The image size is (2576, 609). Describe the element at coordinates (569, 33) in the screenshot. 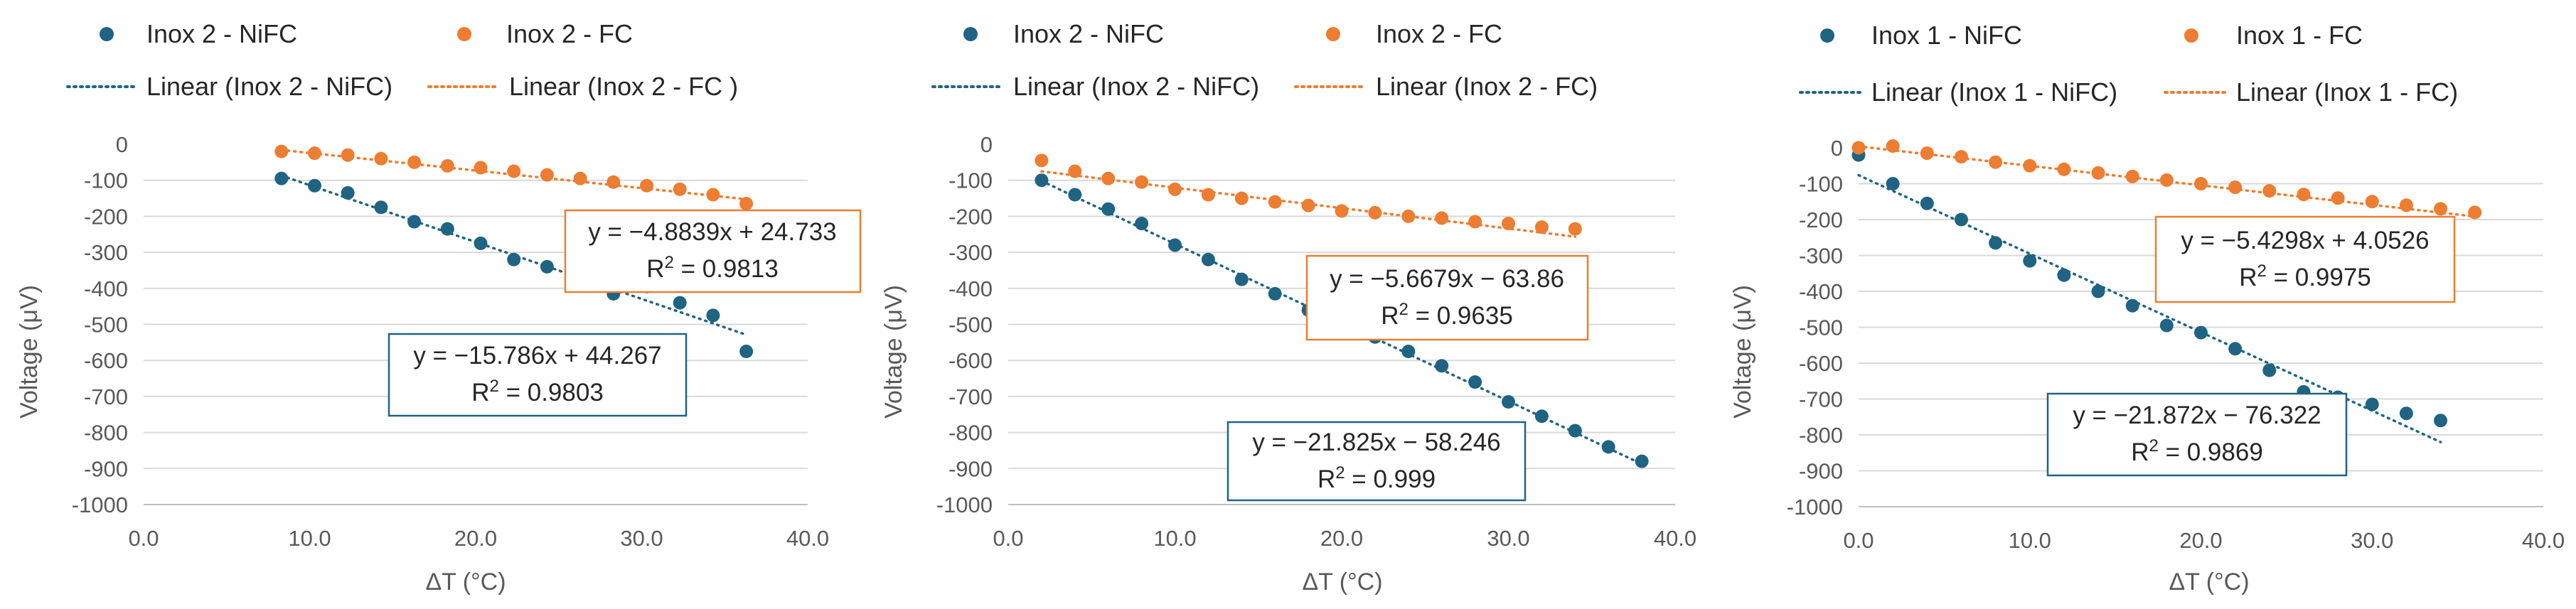

I see `legend-label-fc: Inox 2 - FC` at that location.